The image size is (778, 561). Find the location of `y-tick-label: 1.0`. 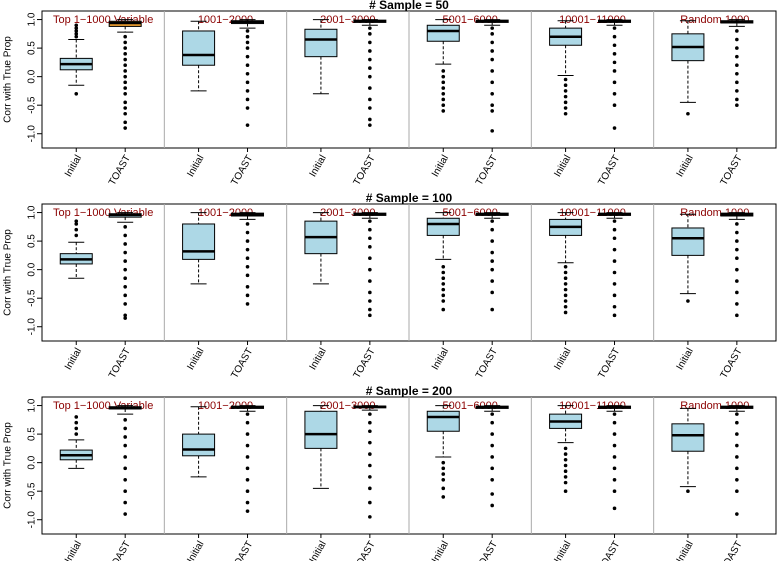

y-tick-label: 1.0 is located at coordinates (32, 405).